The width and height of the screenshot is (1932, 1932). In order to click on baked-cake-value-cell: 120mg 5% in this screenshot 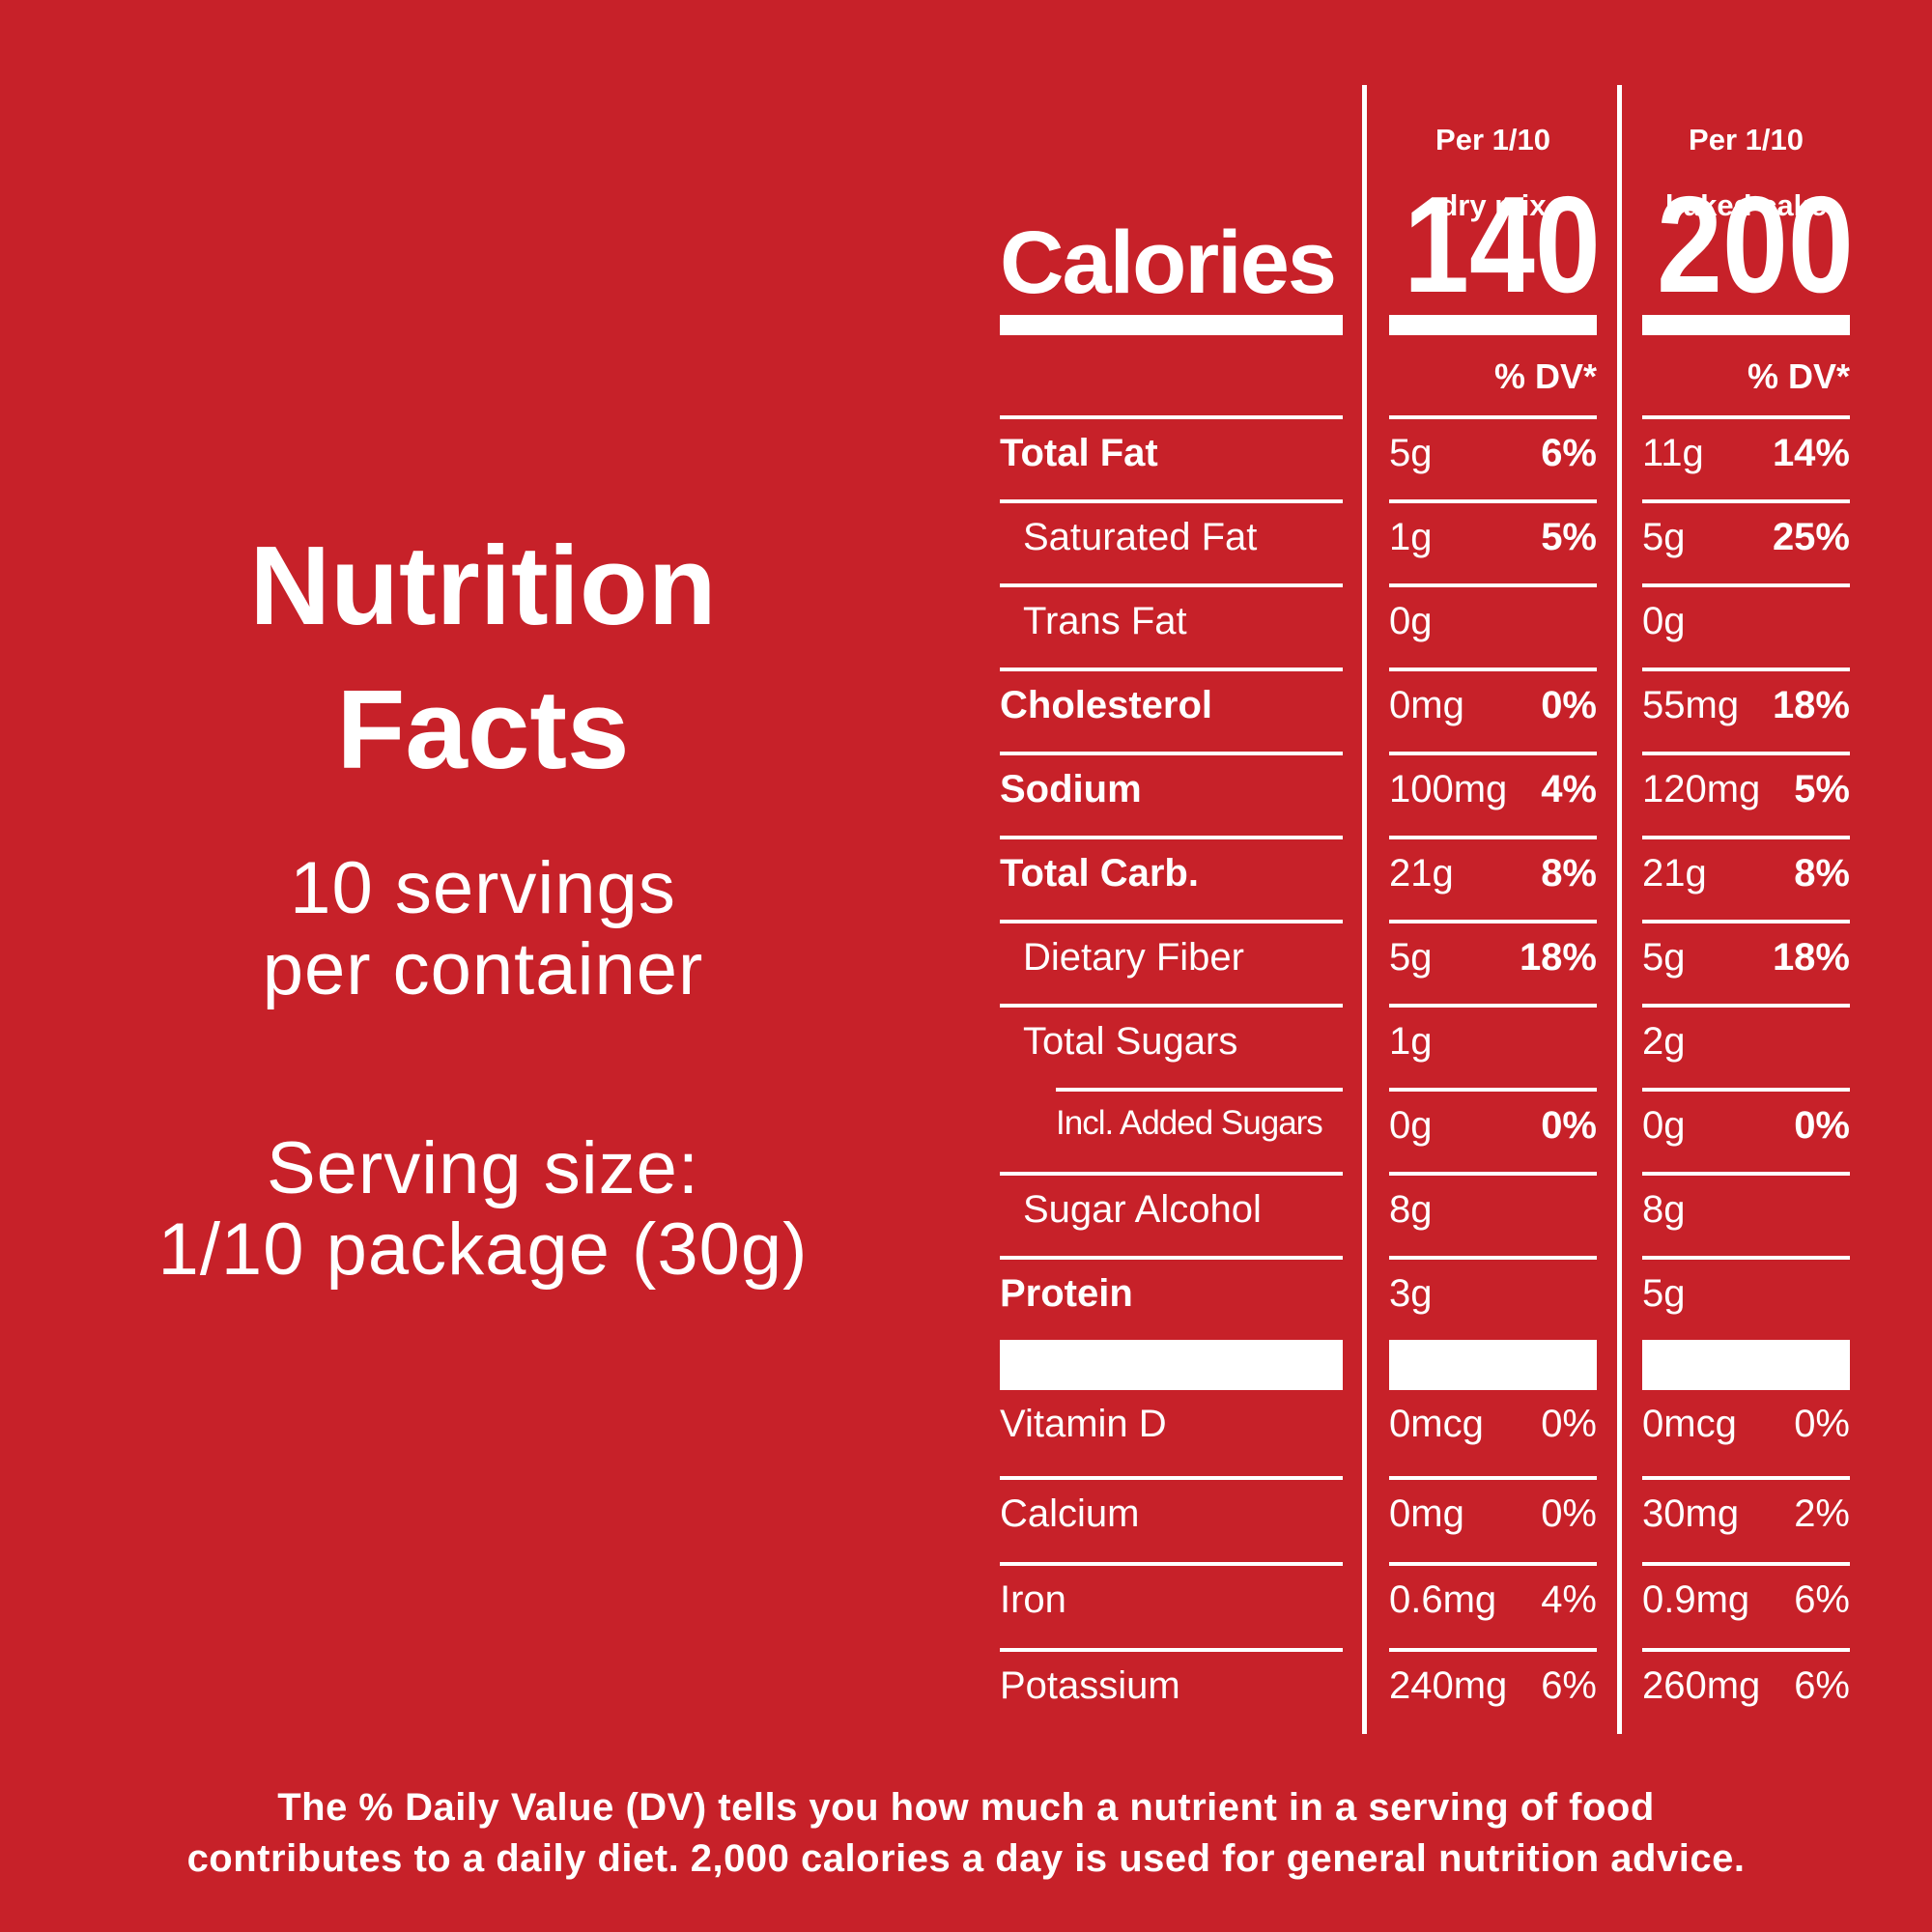, I will do `click(1746, 794)`.